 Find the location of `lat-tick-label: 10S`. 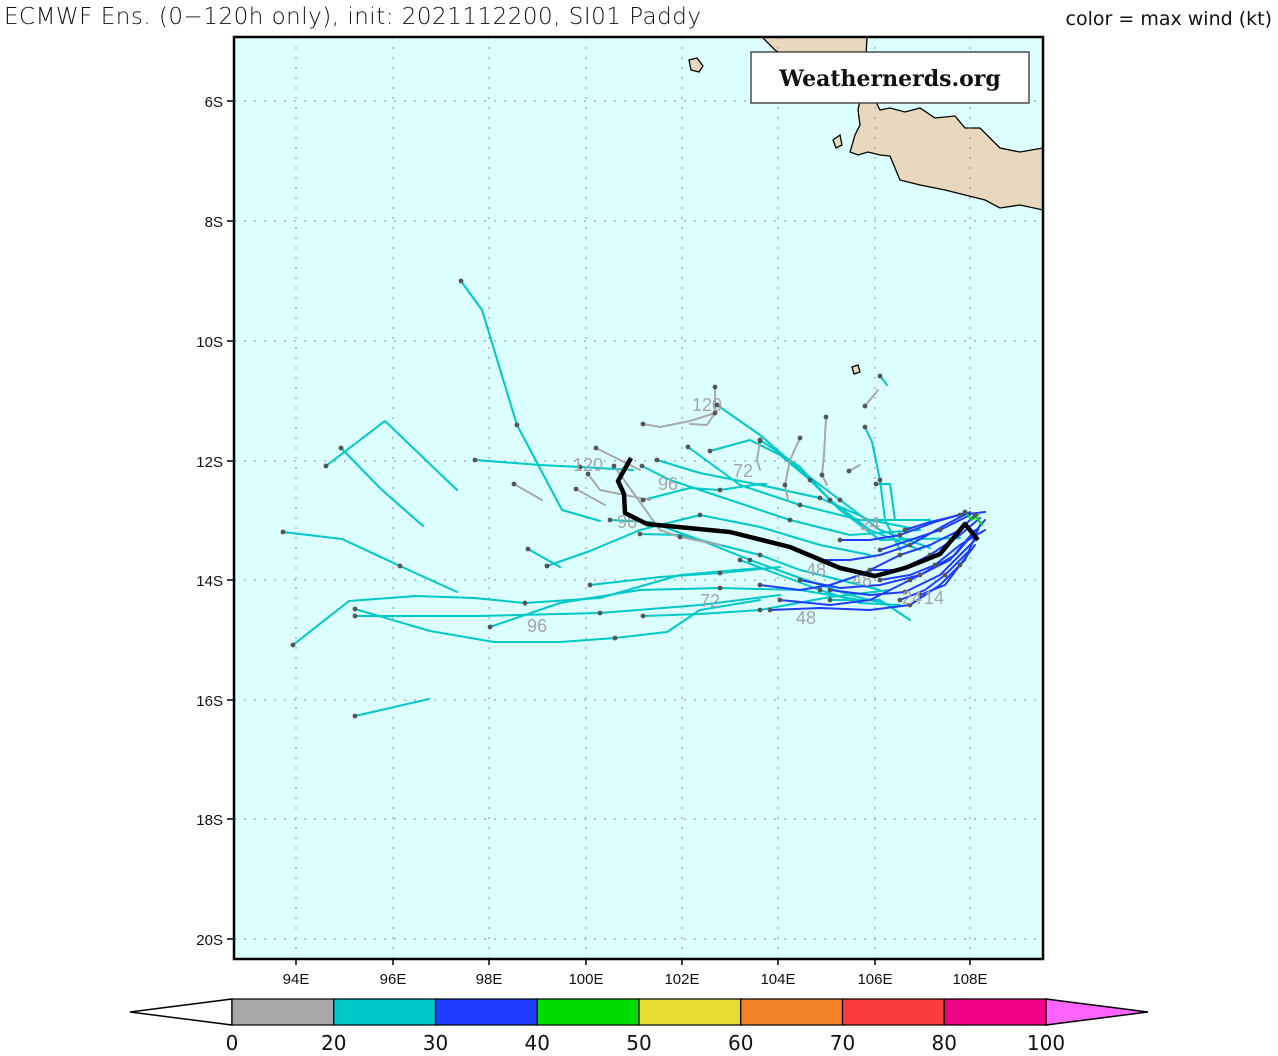

lat-tick-label: 10S is located at coordinates (209, 342).